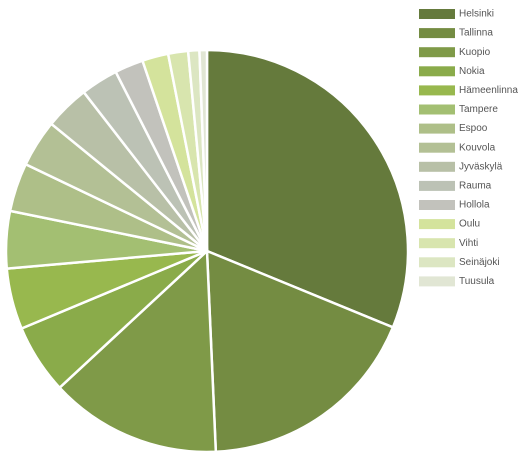 The width and height of the screenshot is (530, 461). What do you see at coordinates (475, 52) in the screenshot?
I see `legend-label: Kuopio` at bounding box center [475, 52].